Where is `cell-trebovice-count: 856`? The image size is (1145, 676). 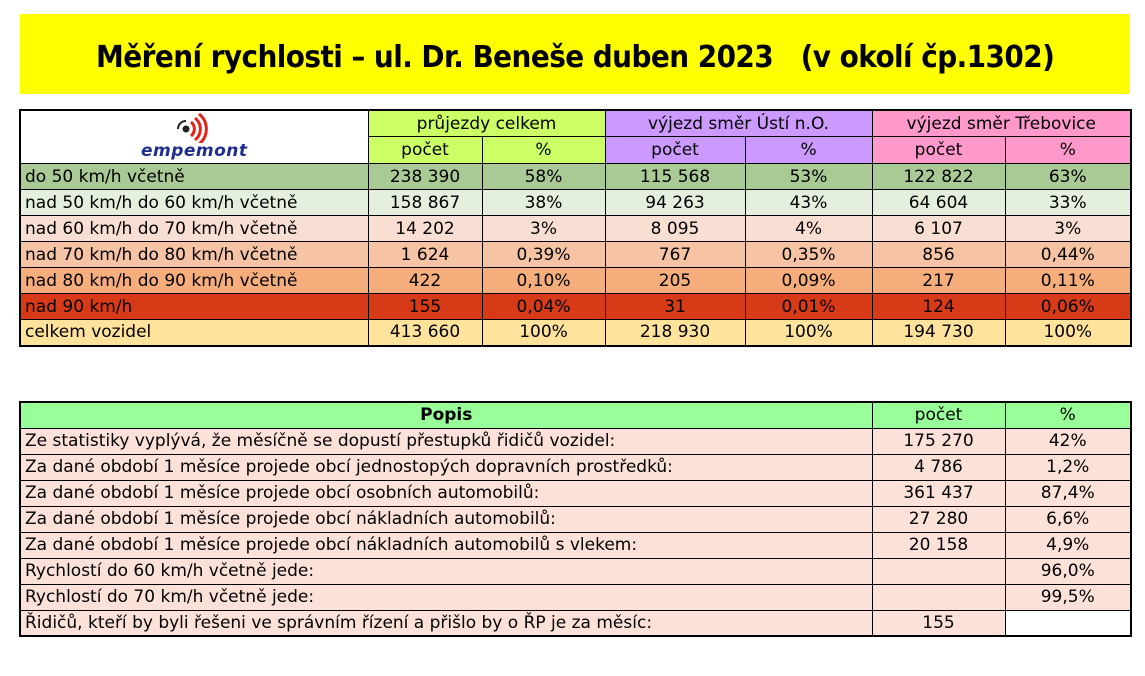 cell-trebovice-count: 856 is located at coordinates (938, 254).